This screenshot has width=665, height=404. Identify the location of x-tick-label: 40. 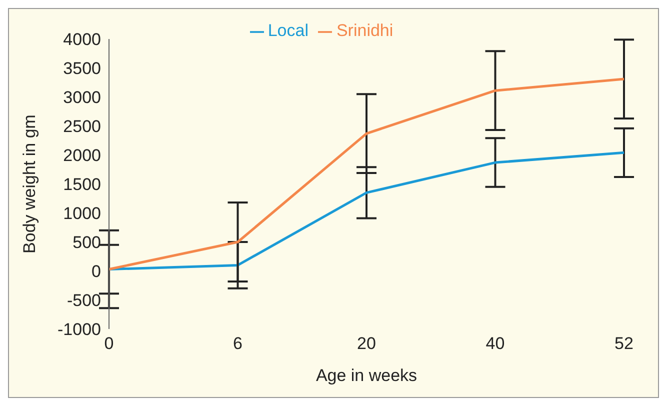
(495, 344).